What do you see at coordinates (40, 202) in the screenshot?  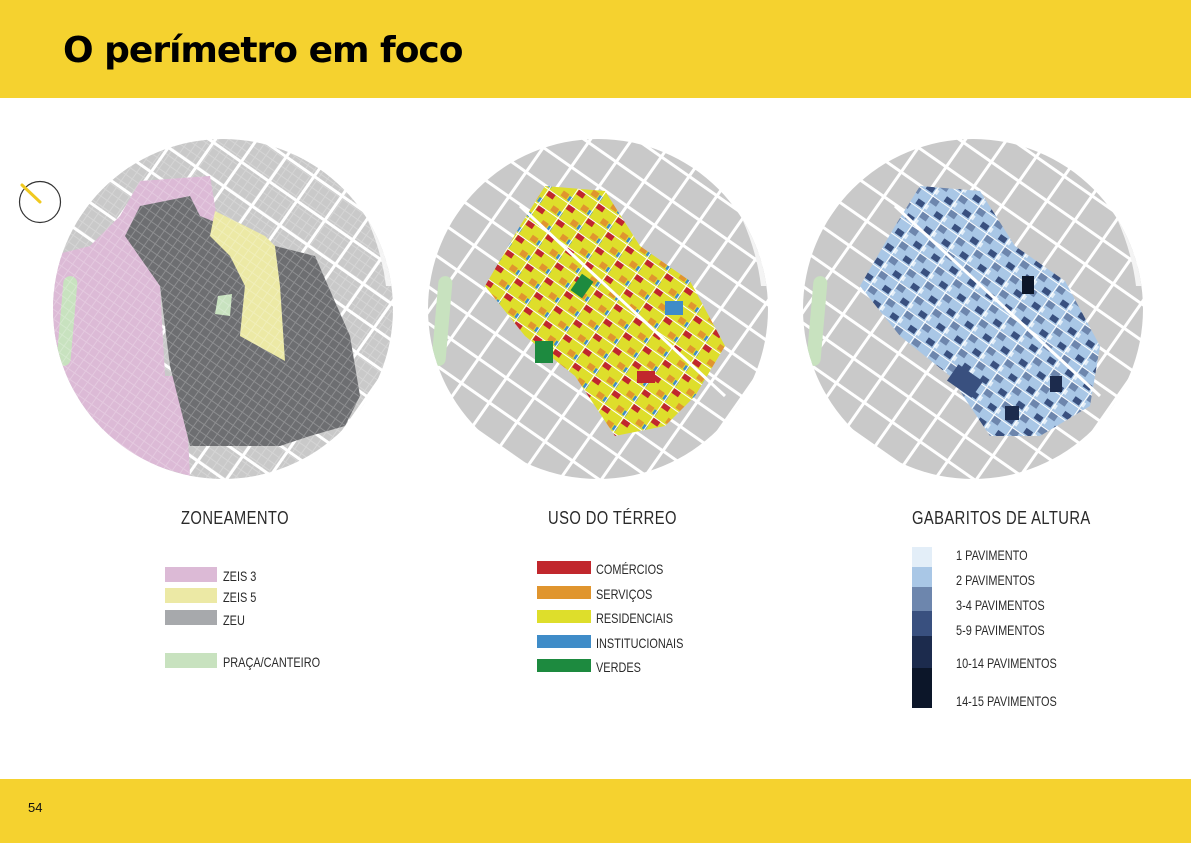 I see `north-arrow-icon` at bounding box center [40, 202].